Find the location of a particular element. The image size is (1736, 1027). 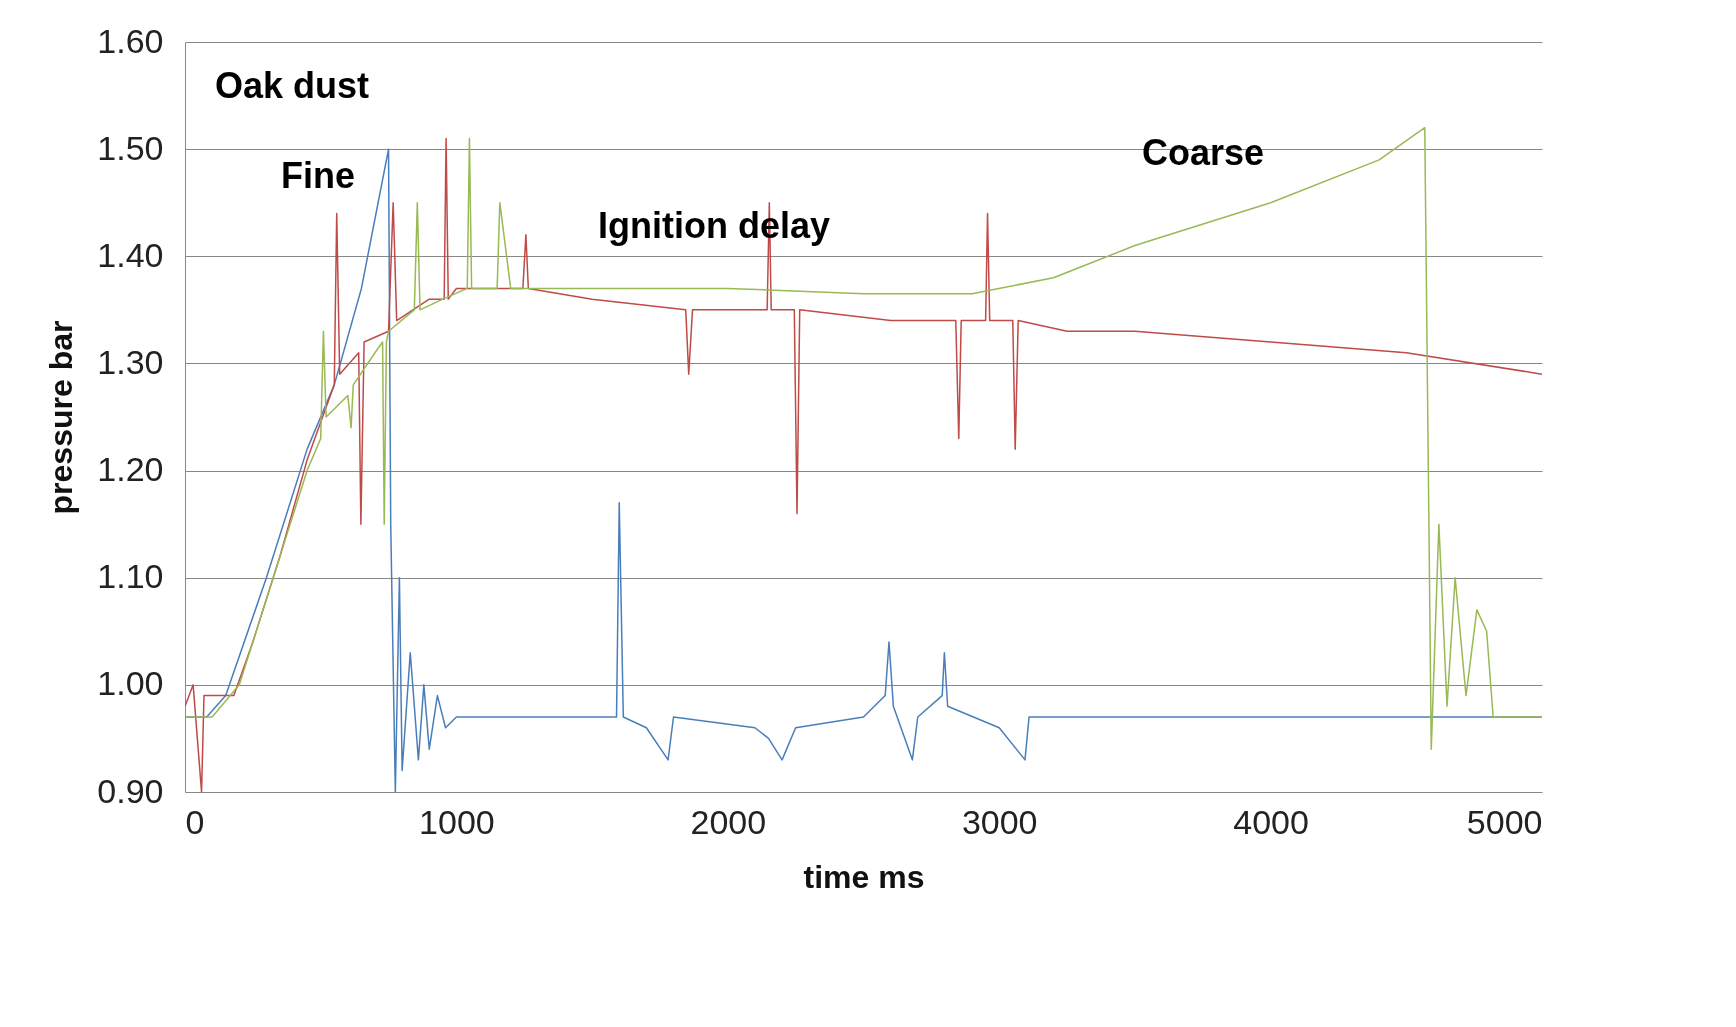

x-tick-label: 3000 is located at coordinates (999, 821).